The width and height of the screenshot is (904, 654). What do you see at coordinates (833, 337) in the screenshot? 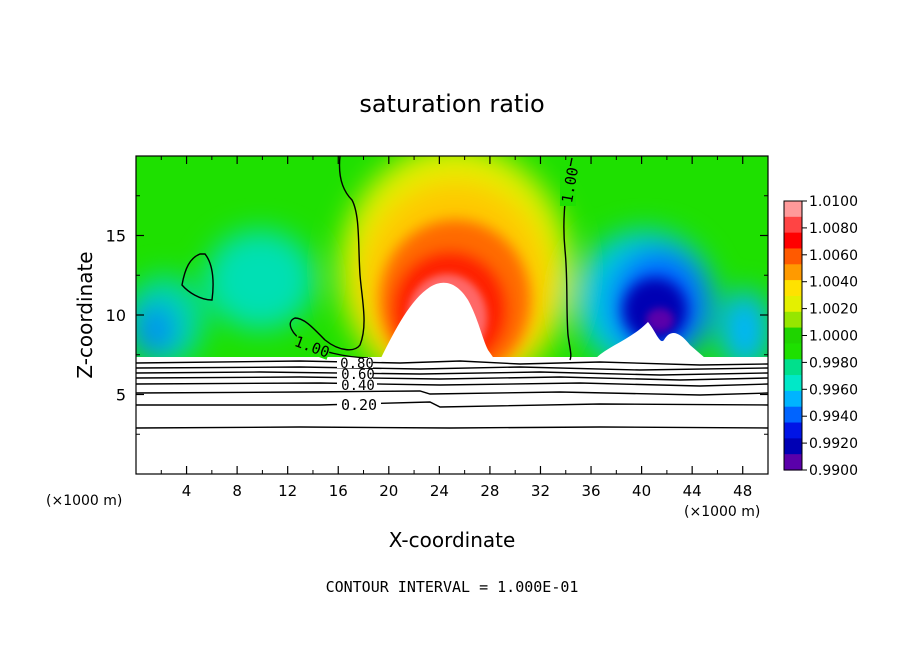
I see `colorbar-tick-label: 1.0000` at bounding box center [833, 337].